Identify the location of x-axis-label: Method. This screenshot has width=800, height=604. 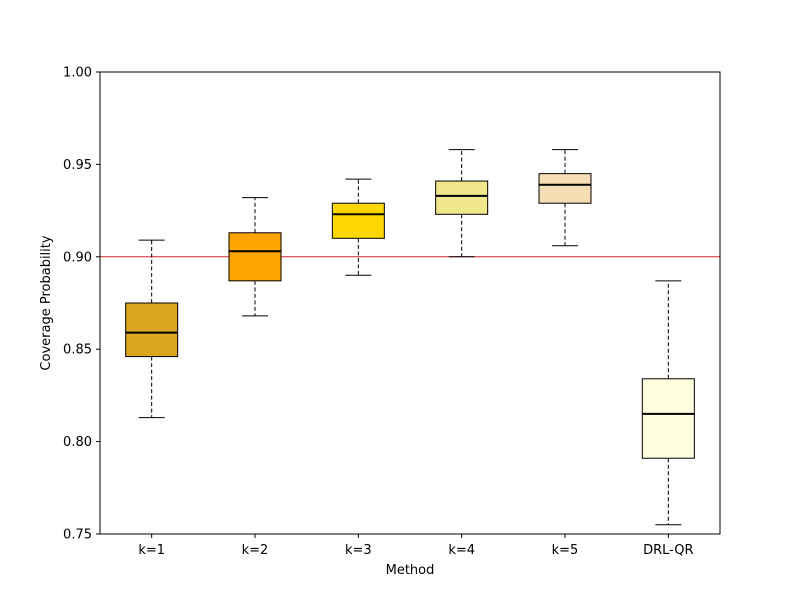
(410, 570).